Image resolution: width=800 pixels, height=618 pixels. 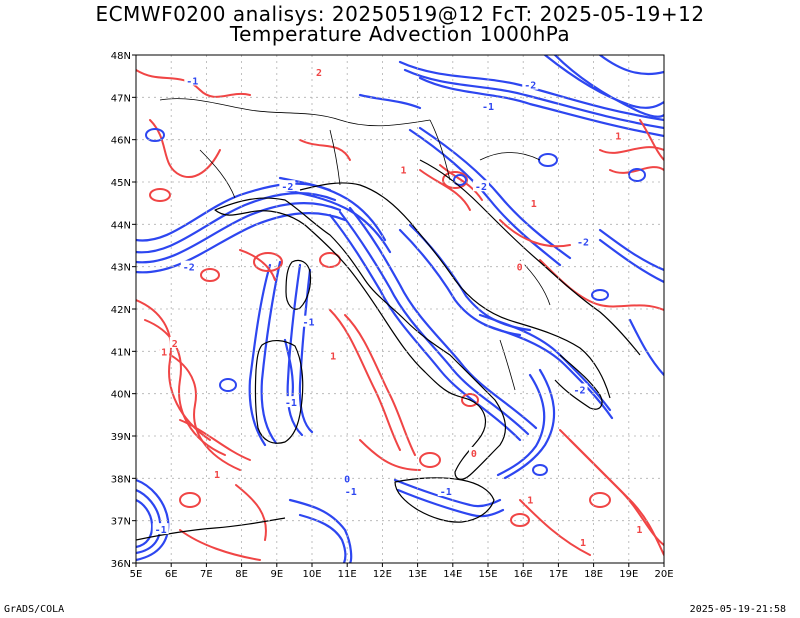 I want to click on y-tick-label: 36N, so click(x=121, y=564).